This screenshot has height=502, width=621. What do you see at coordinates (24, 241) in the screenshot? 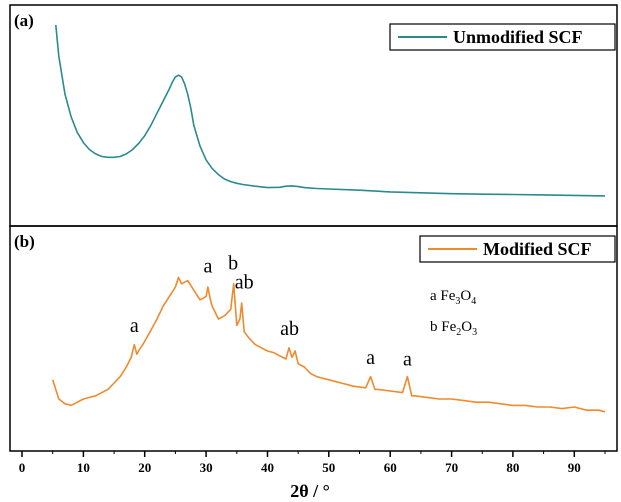
I see `panel-b-label: (b)` at bounding box center [24, 241].